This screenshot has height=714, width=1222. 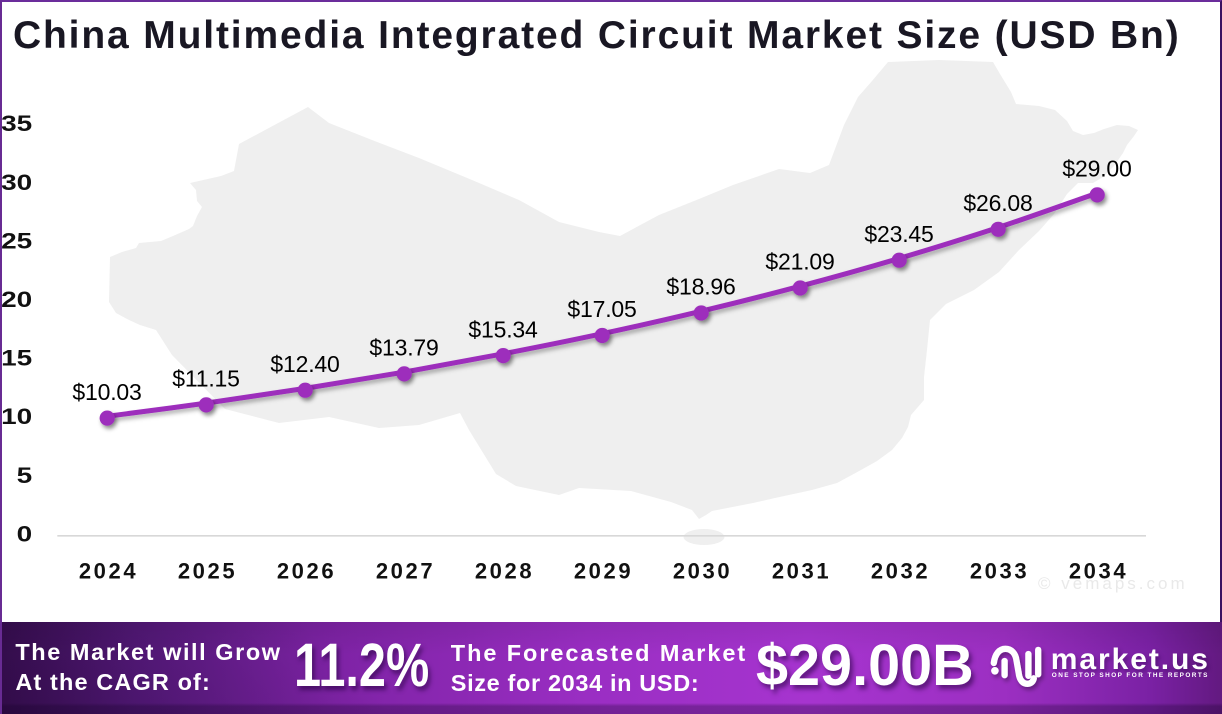 I want to click on svg-text: 2027, so click(x=405, y=571).